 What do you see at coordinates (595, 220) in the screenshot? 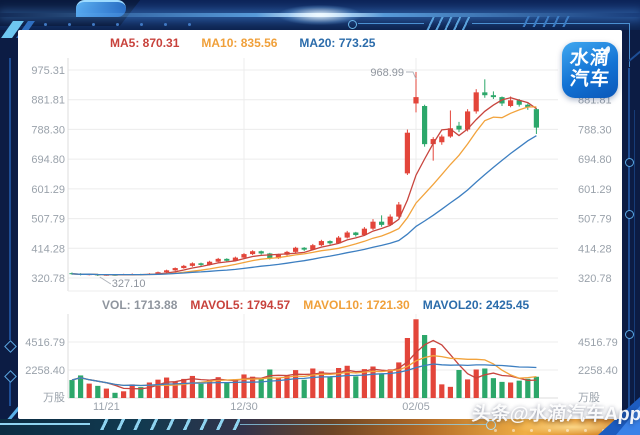
I see `price-tick-right: 507.79` at bounding box center [595, 220].